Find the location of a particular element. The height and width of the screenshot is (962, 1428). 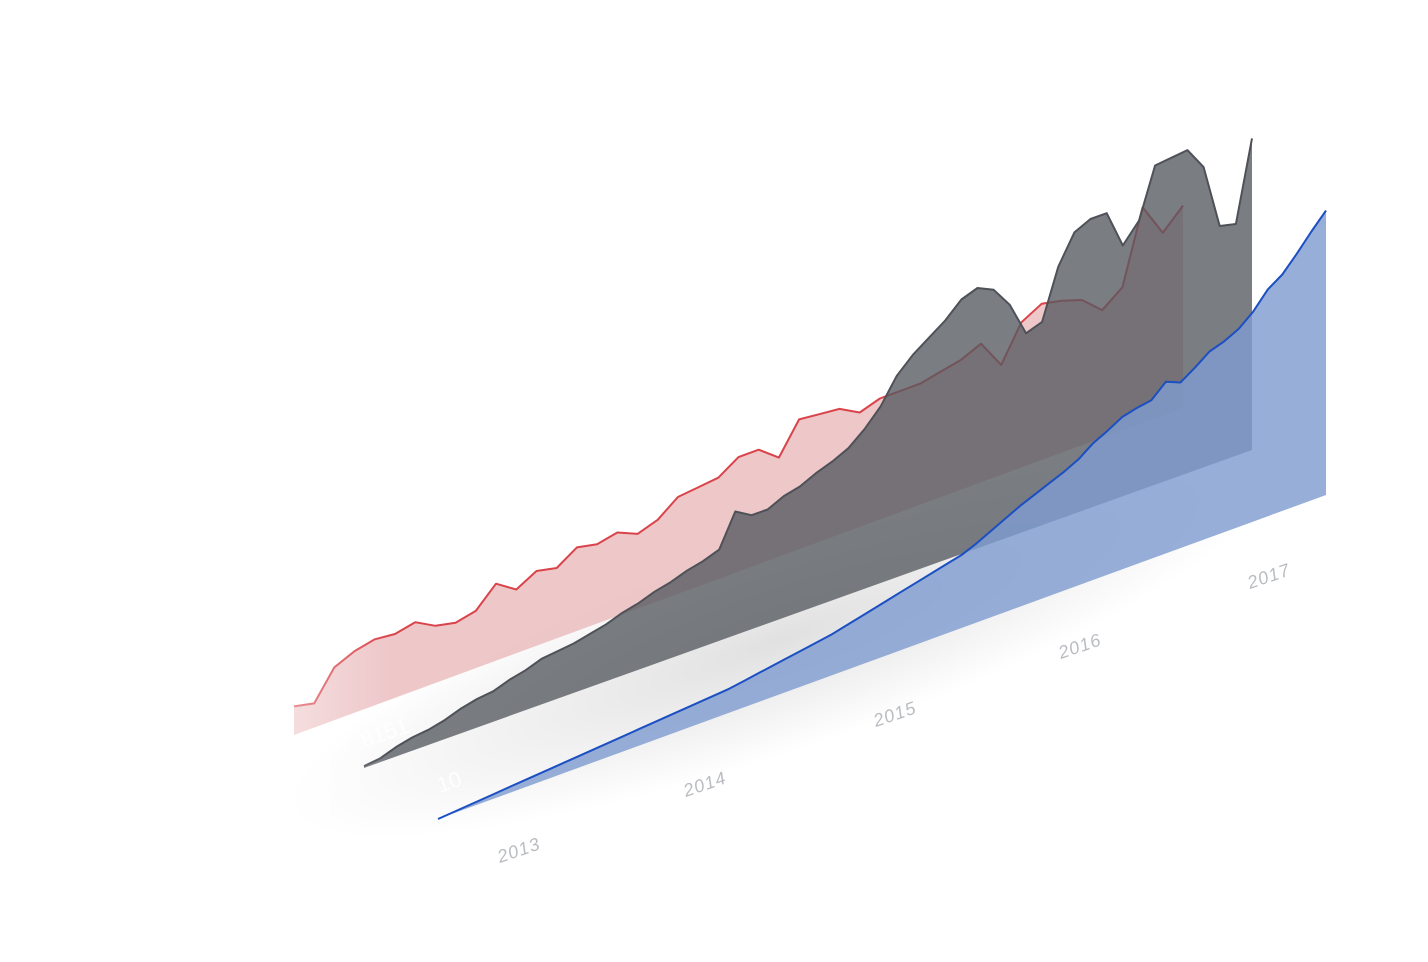

left-fade is located at coordinates (270, 760).